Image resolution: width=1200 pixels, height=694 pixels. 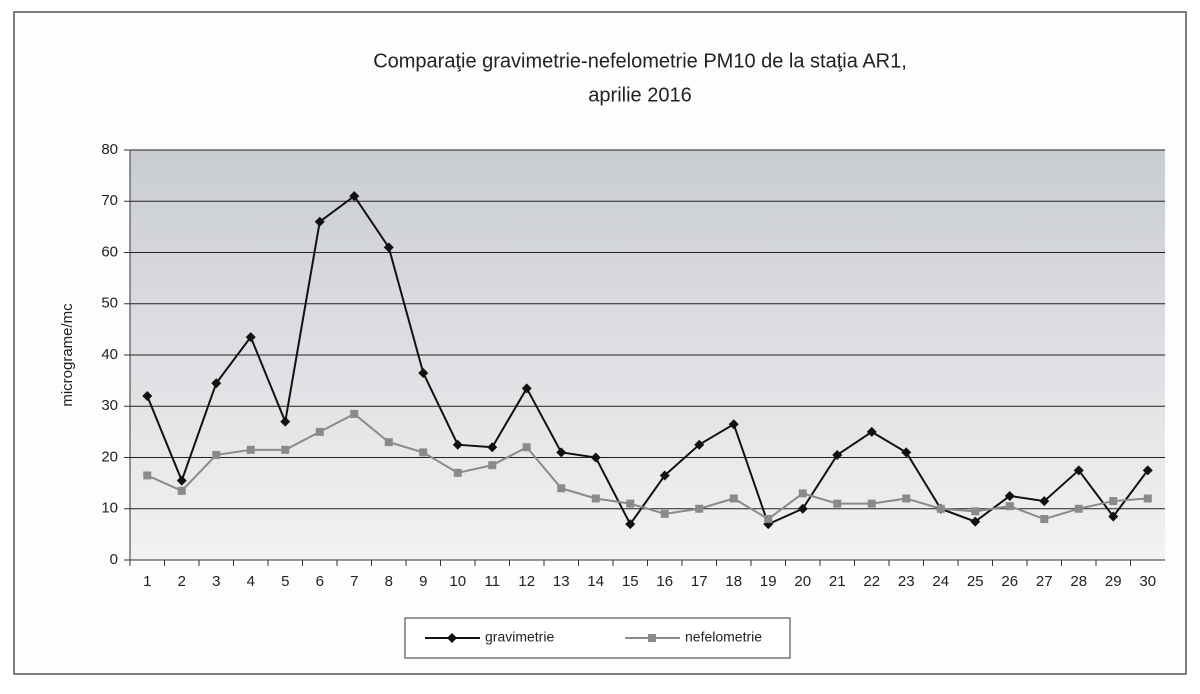 I want to click on x-tick-label: 14, so click(x=595, y=581).